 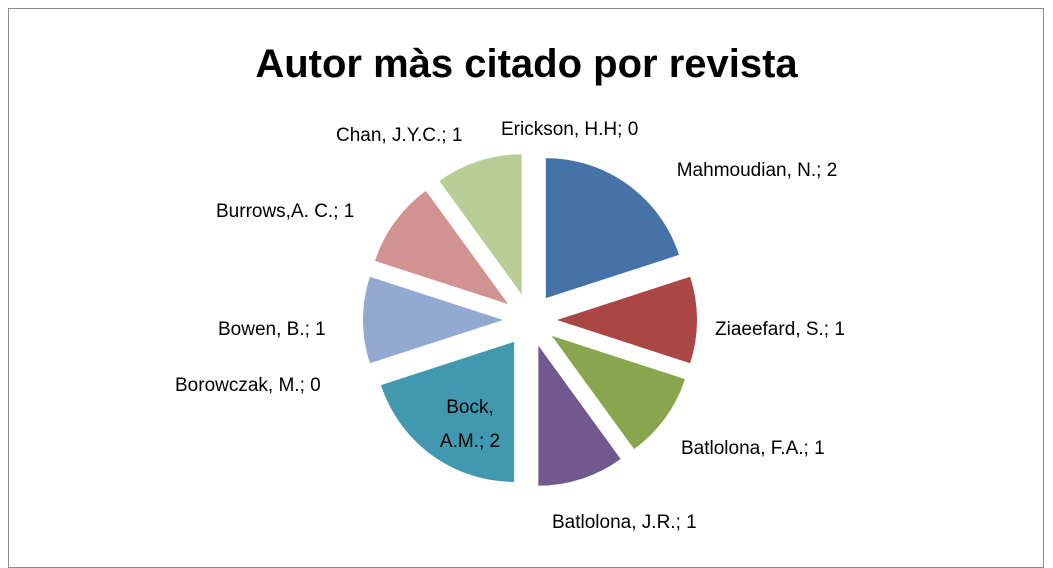 I want to click on data-label: Chan, J.Y.C.; 1, so click(x=399, y=135).